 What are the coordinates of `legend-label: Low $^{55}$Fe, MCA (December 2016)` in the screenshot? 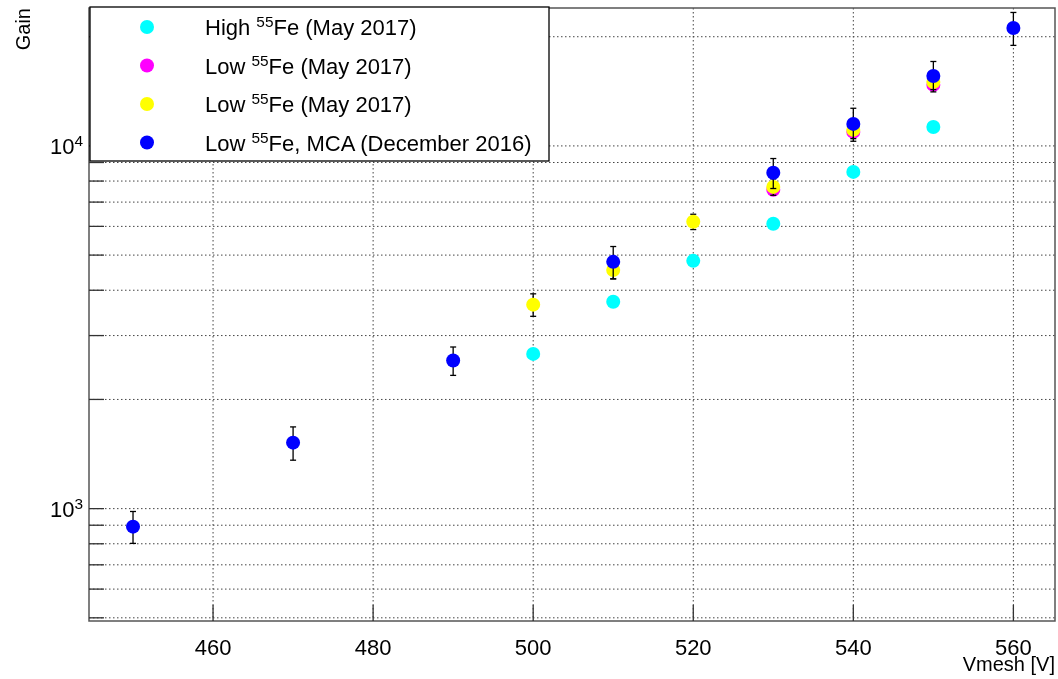 It's located at (368, 142).